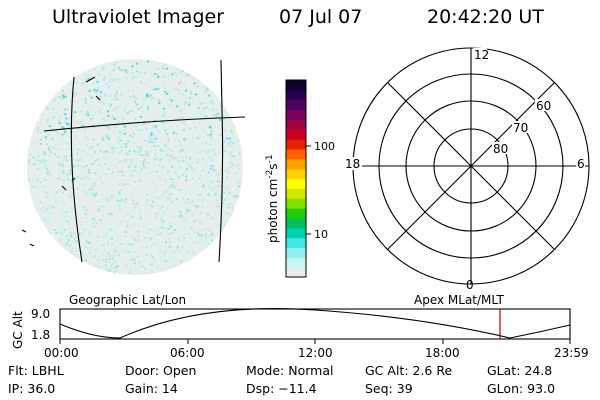 The image size is (600, 400). What do you see at coordinates (127, 300) in the screenshot?
I see `timeline-left-title: Geographic Lat/Lon` at bounding box center [127, 300].